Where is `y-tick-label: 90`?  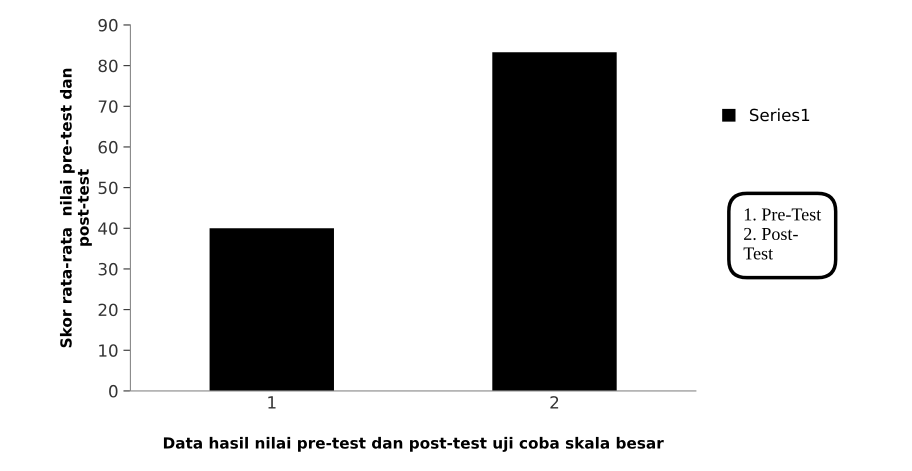 y-tick-label: 90 is located at coordinates (108, 25).